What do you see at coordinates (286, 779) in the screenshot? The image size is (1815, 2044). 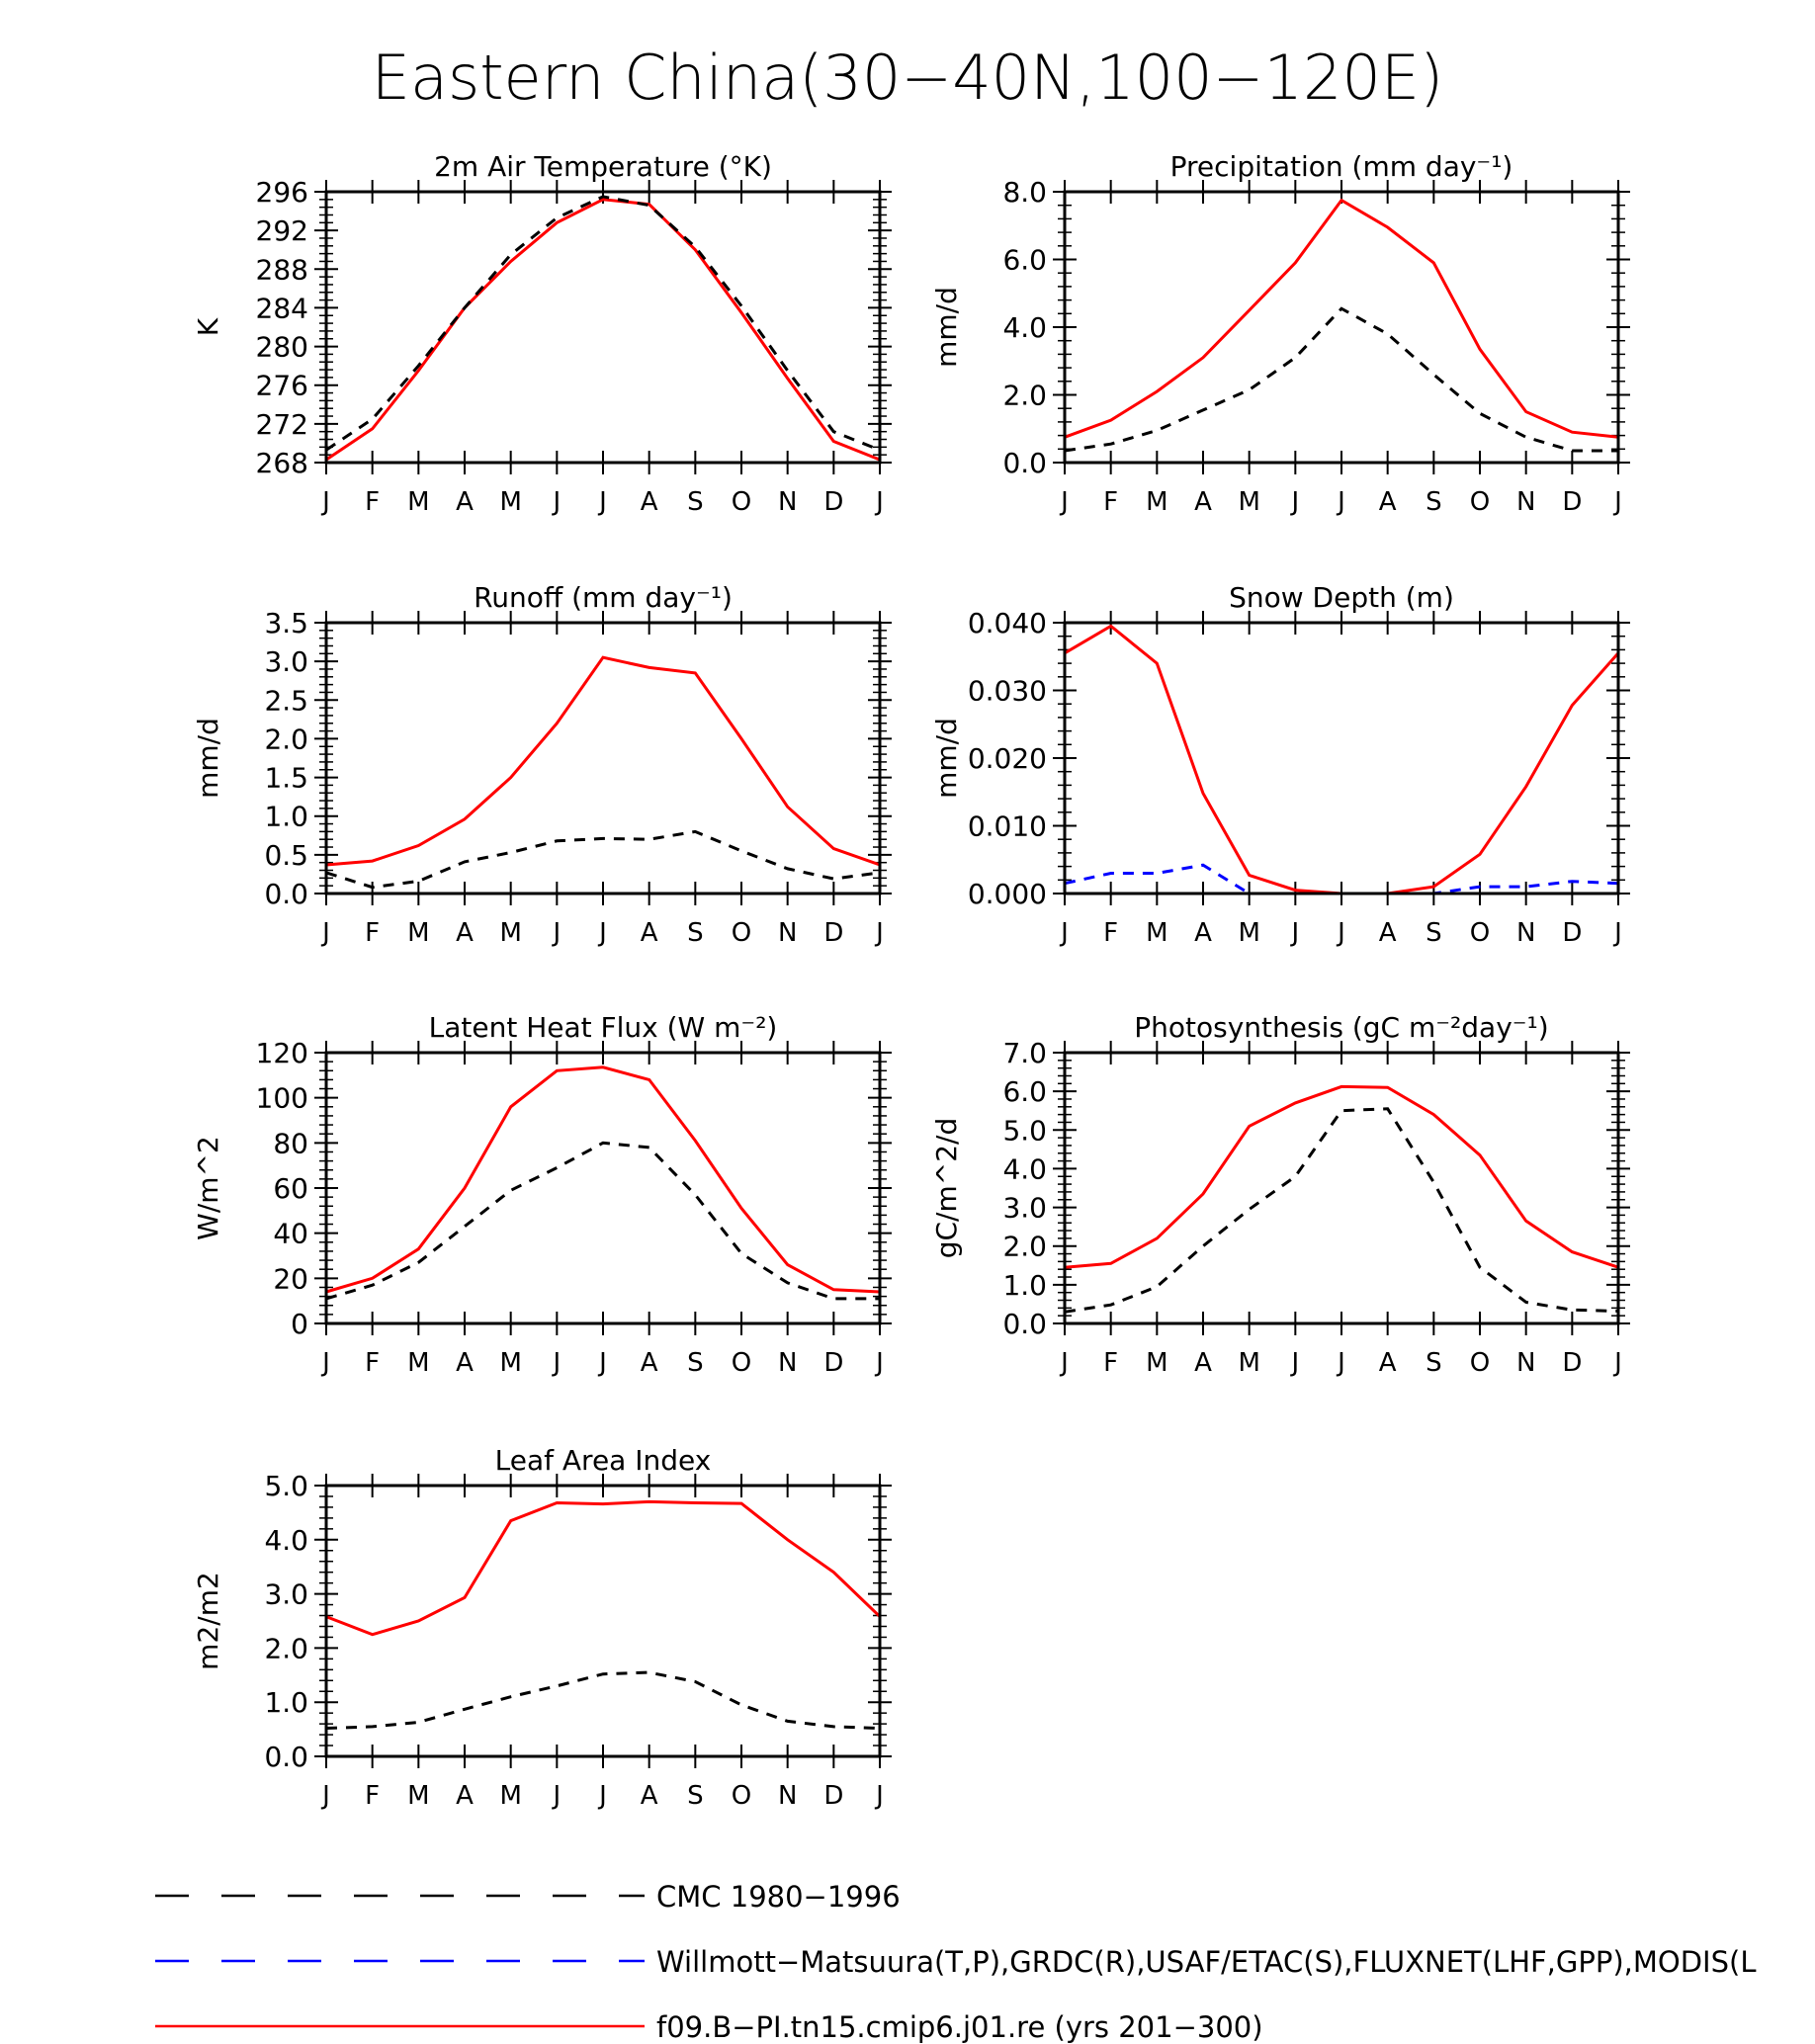 I see `y-tick-label: 1.5` at bounding box center [286, 779].